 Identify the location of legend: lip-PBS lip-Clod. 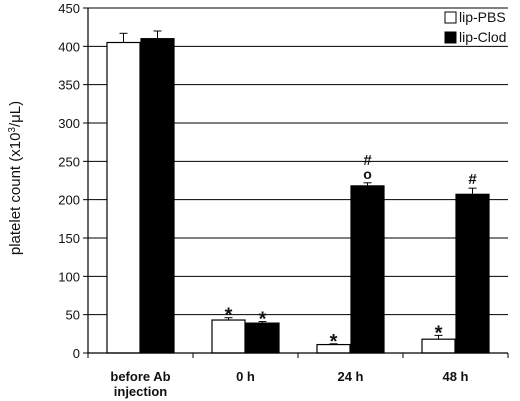
(475, 27).